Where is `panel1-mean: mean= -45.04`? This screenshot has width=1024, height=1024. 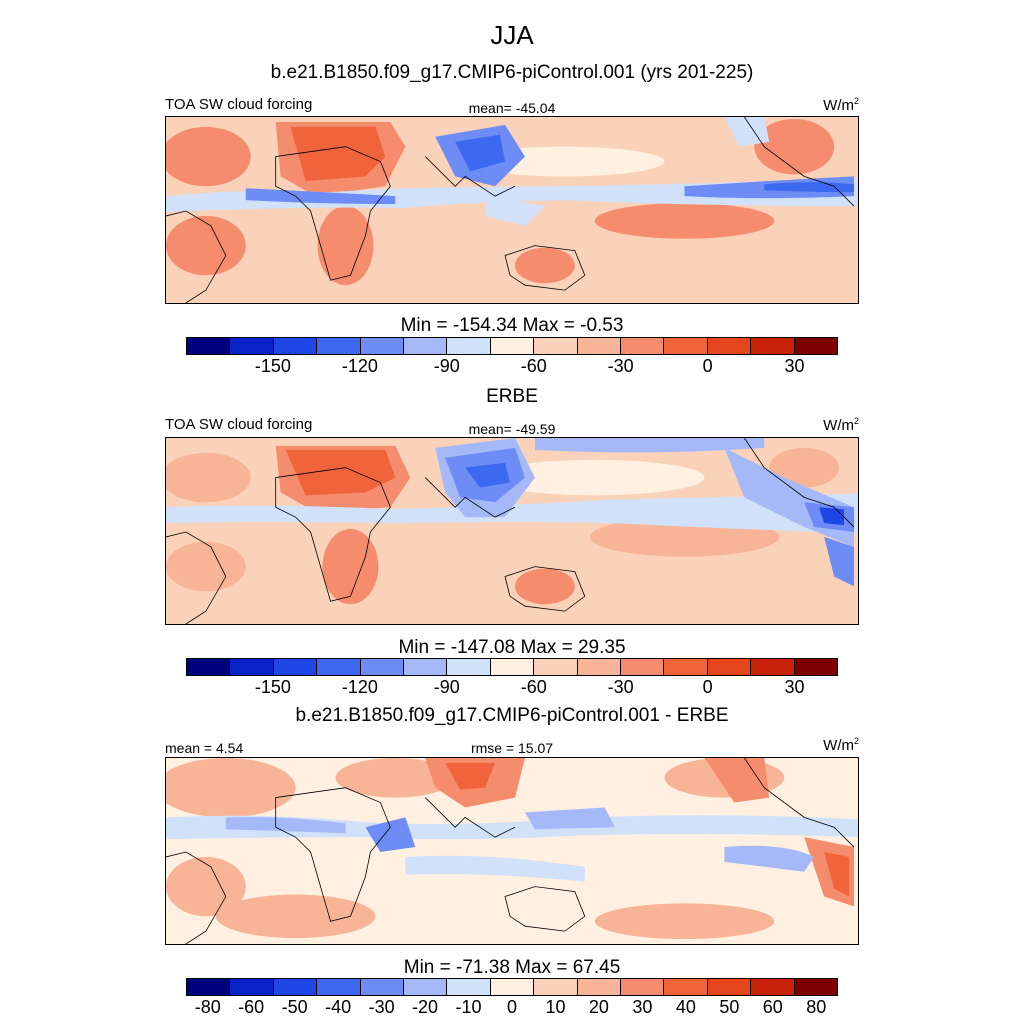 panel1-mean: mean= -45.04 is located at coordinates (512, 108).